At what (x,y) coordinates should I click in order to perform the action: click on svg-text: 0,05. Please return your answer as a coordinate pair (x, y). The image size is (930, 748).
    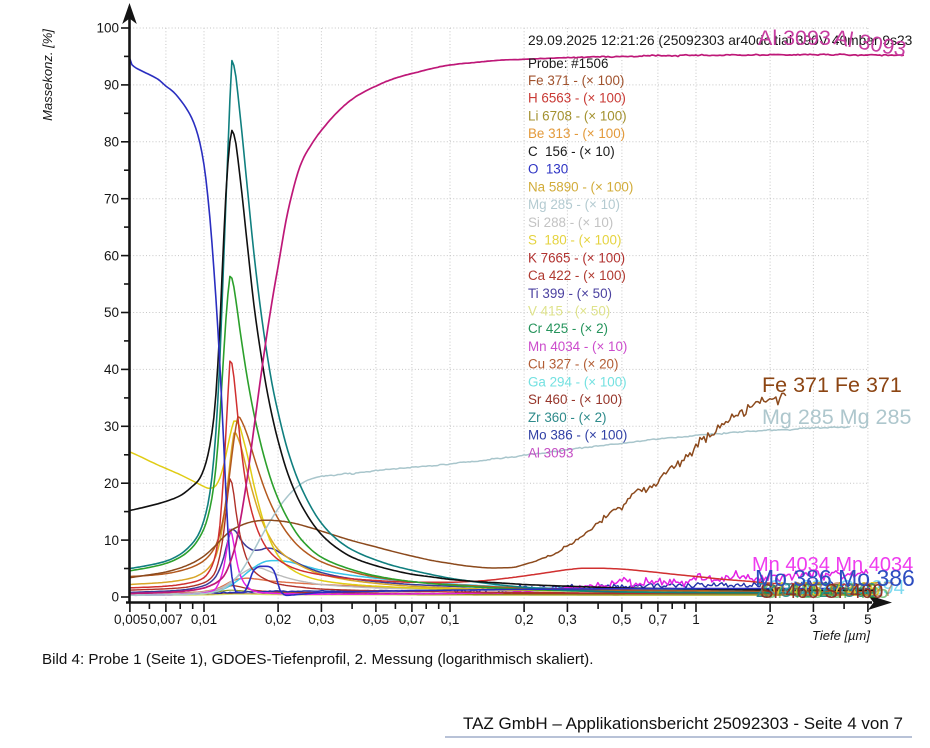
    Looking at the image, I should click on (376, 619).